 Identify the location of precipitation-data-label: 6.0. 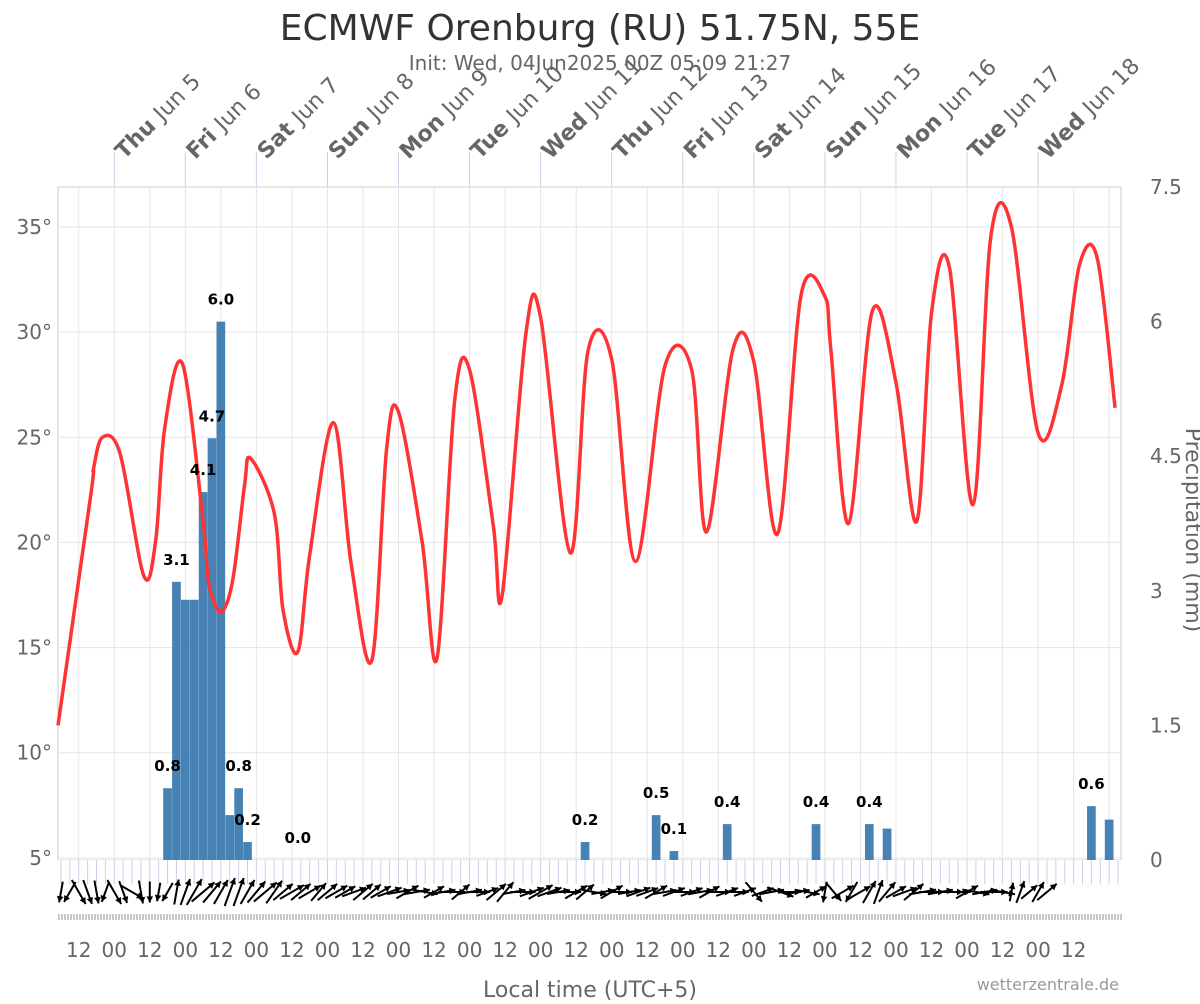
(221, 300).